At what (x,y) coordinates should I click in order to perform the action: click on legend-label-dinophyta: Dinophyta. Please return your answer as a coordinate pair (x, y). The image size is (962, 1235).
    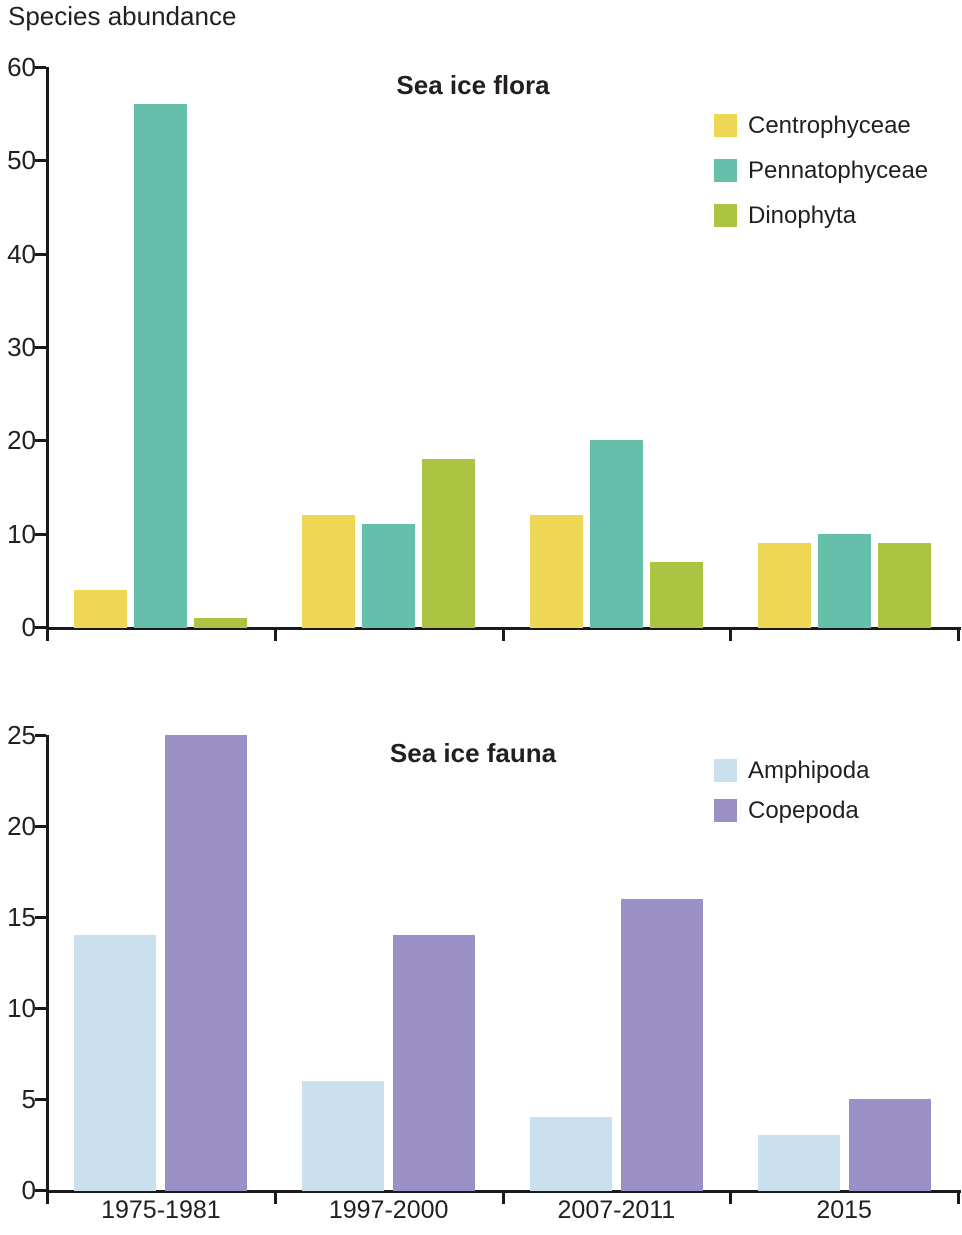
    Looking at the image, I should click on (802, 215).